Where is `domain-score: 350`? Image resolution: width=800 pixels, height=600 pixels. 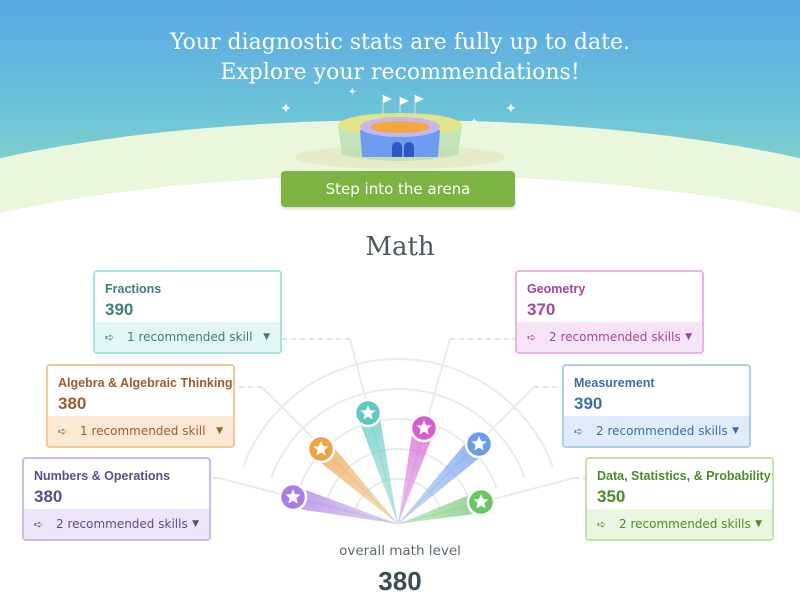 domain-score: 350 is located at coordinates (611, 496).